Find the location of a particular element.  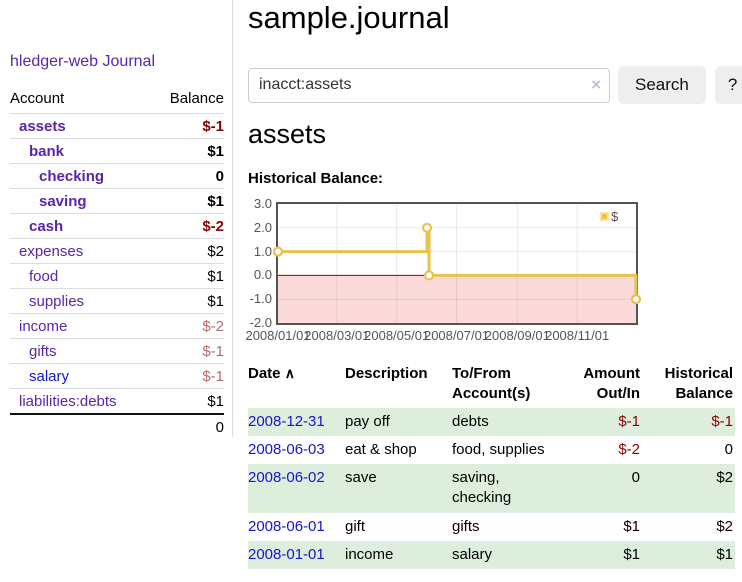

account-link-saving: saving is located at coordinates (63, 201).